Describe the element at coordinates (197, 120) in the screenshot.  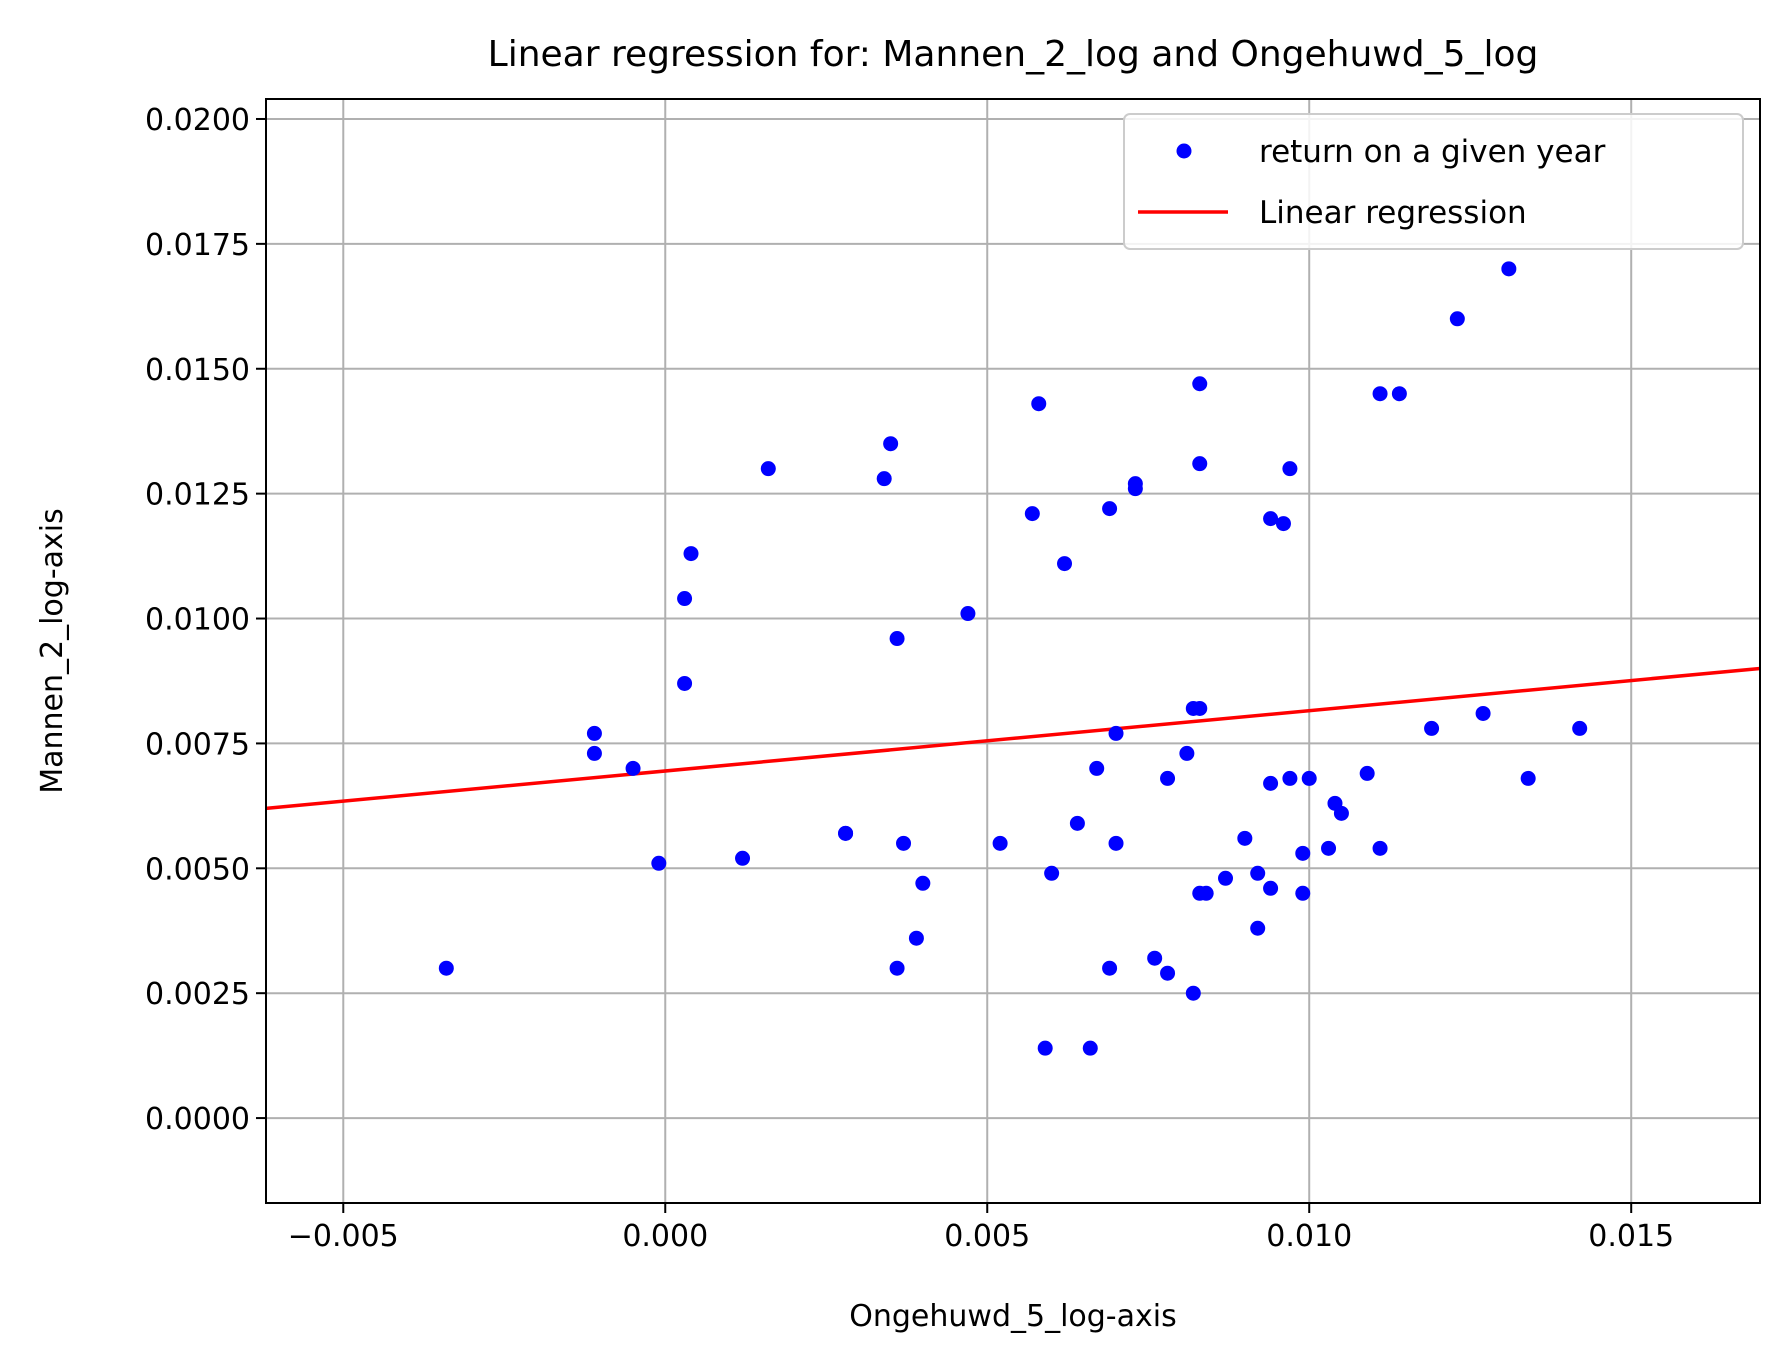
I see `y-tick-label: 0.0200` at that location.